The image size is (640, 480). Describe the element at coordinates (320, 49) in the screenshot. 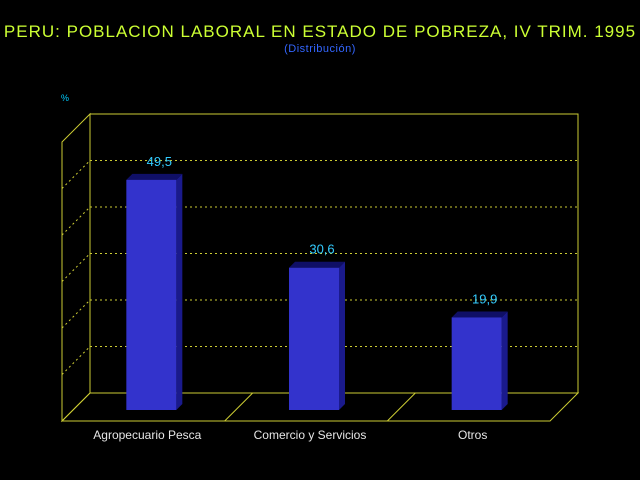

I see `chart-subtitle: (Distribución)` at that location.